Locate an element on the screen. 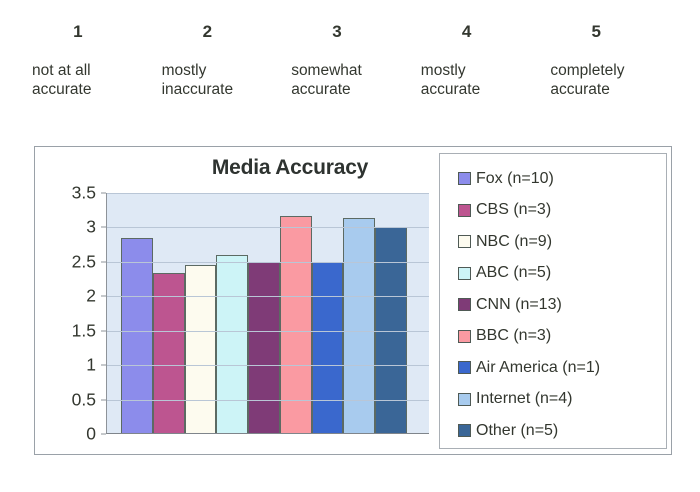  bar-cbs is located at coordinates (168, 353).